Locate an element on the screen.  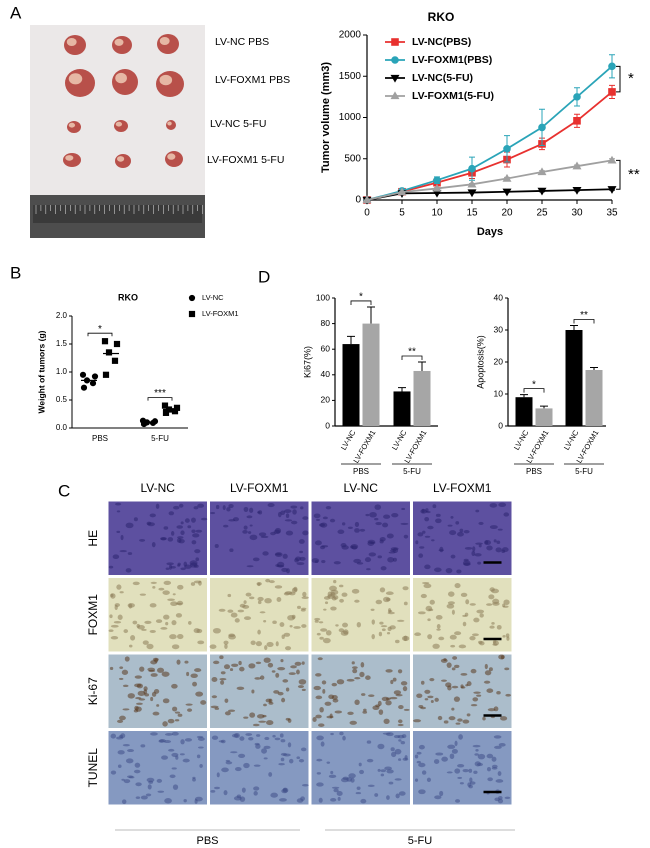
x-tick-label: 5-FU is located at coordinates (160, 438).